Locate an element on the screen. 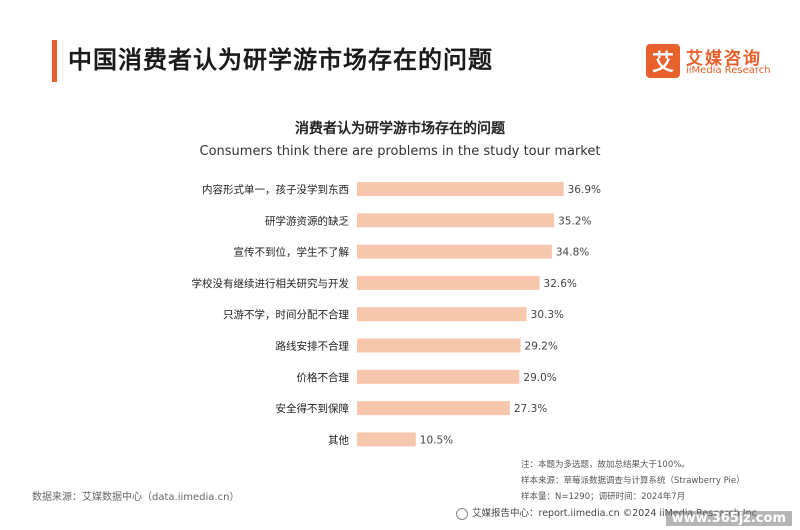  value-label: 34.8% is located at coordinates (572, 253).